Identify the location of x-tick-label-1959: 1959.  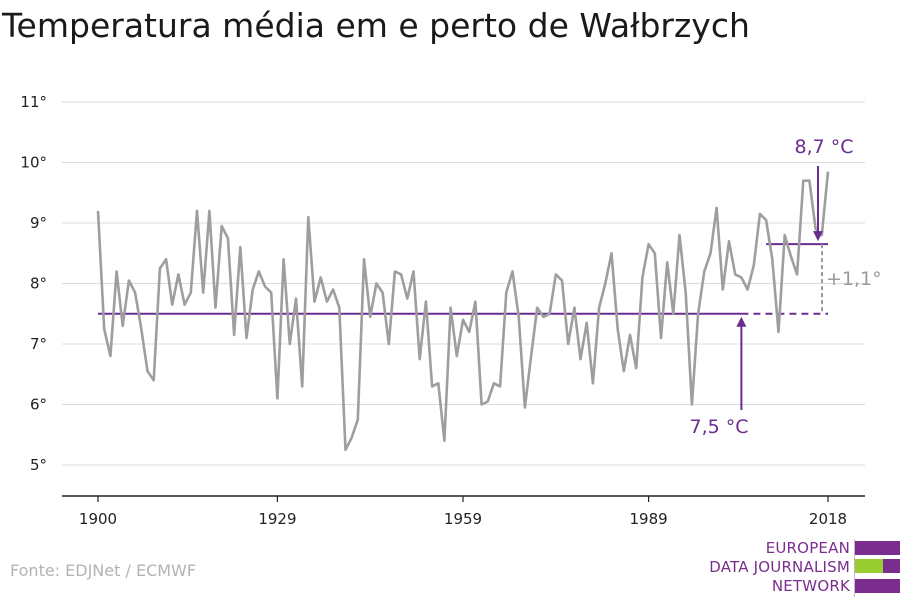
(463, 519).